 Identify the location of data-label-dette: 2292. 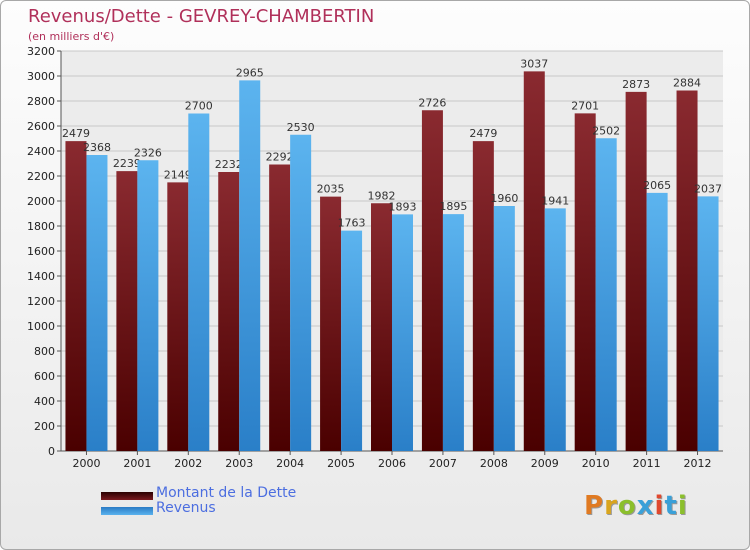
(280, 157).